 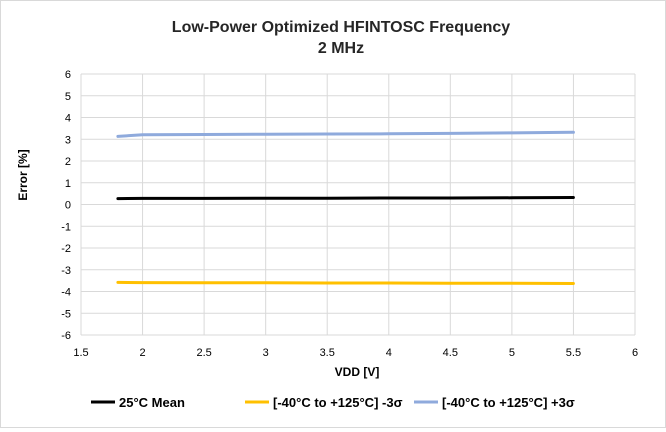 What do you see at coordinates (573, 353) in the screenshot?
I see `x-tick-label: 5.5` at bounding box center [573, 353].